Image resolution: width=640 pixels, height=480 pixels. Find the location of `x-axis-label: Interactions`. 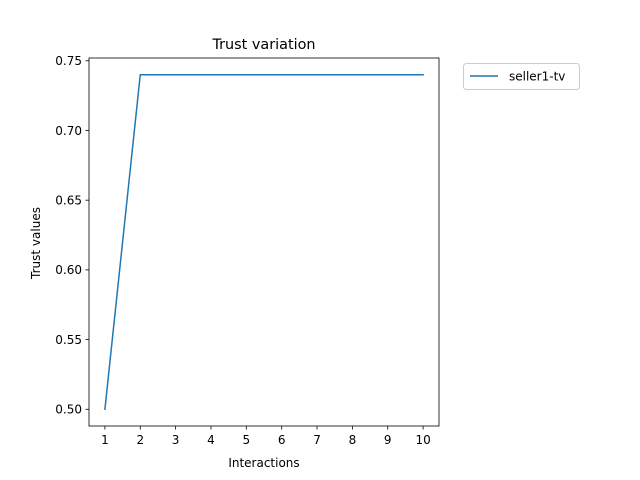

x-axis-label: Interactions is located at coordinates (263, 463).